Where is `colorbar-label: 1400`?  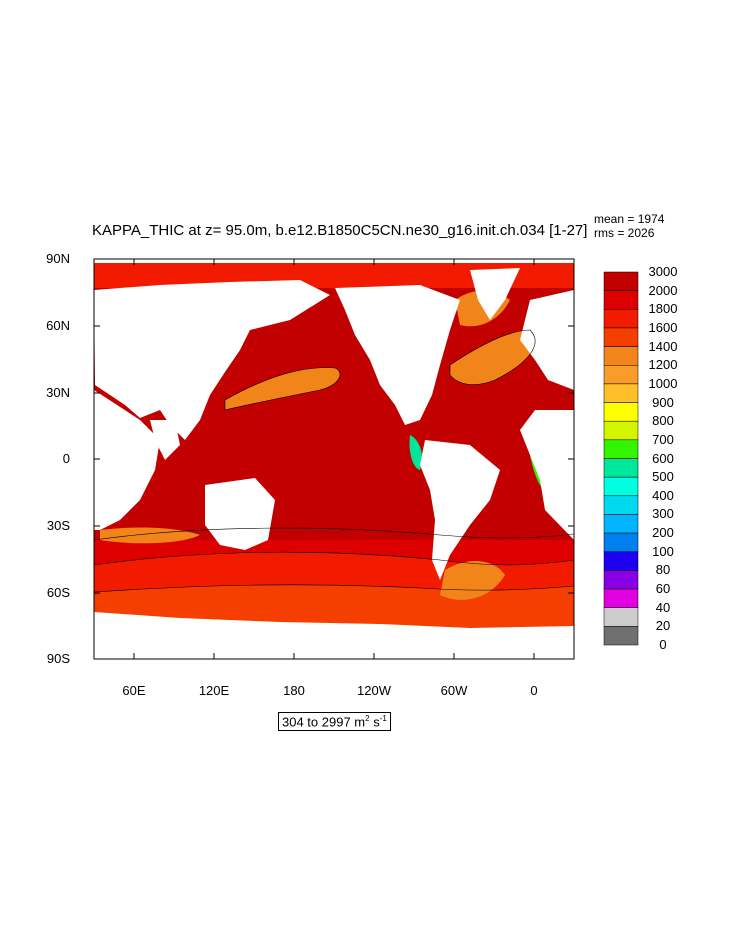 colorbar-label: 1400 is located at coordinates (663, 346).